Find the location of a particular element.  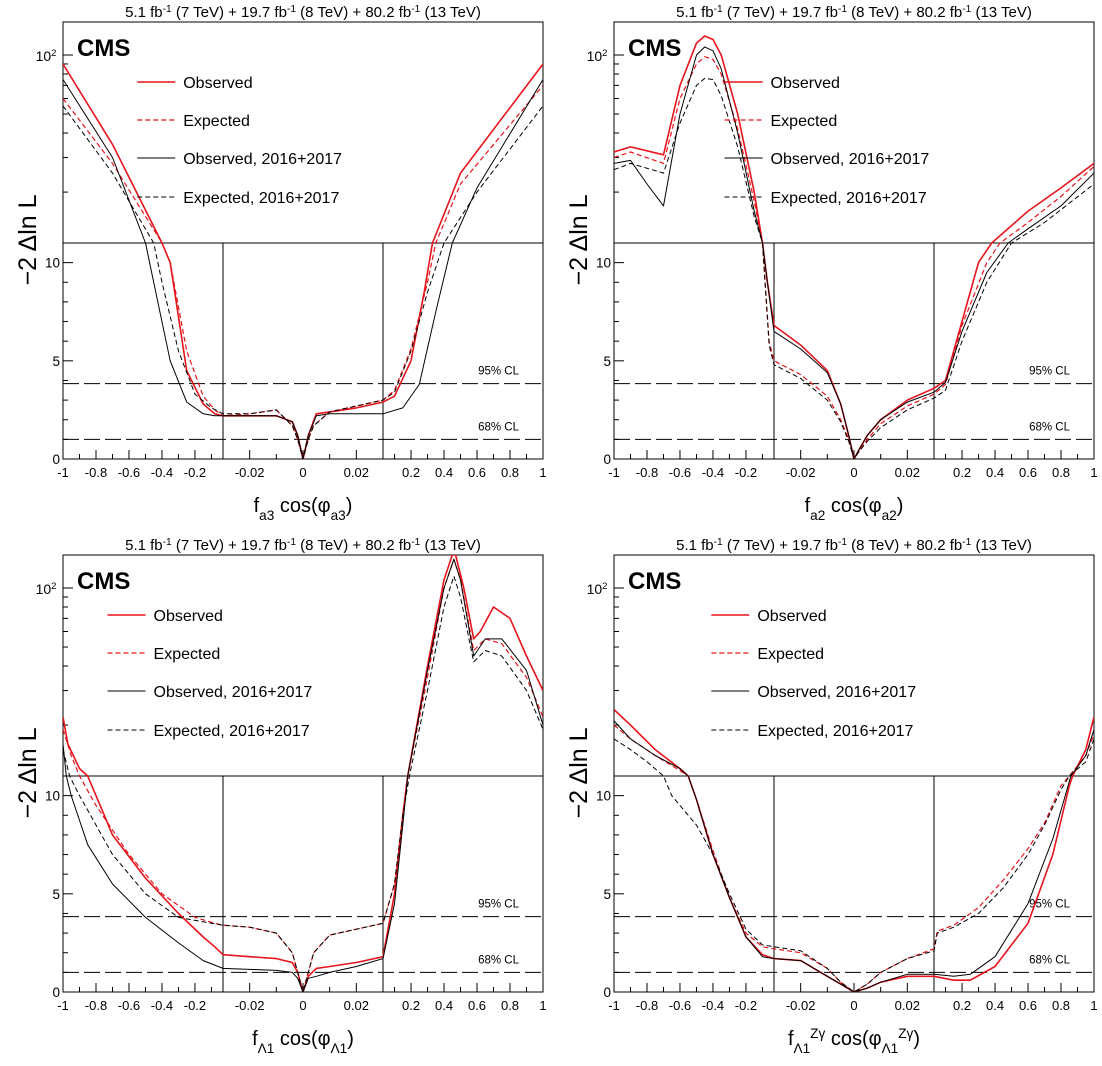

xtick-label-right: 0.6 is located at coordinates (1028, 472).